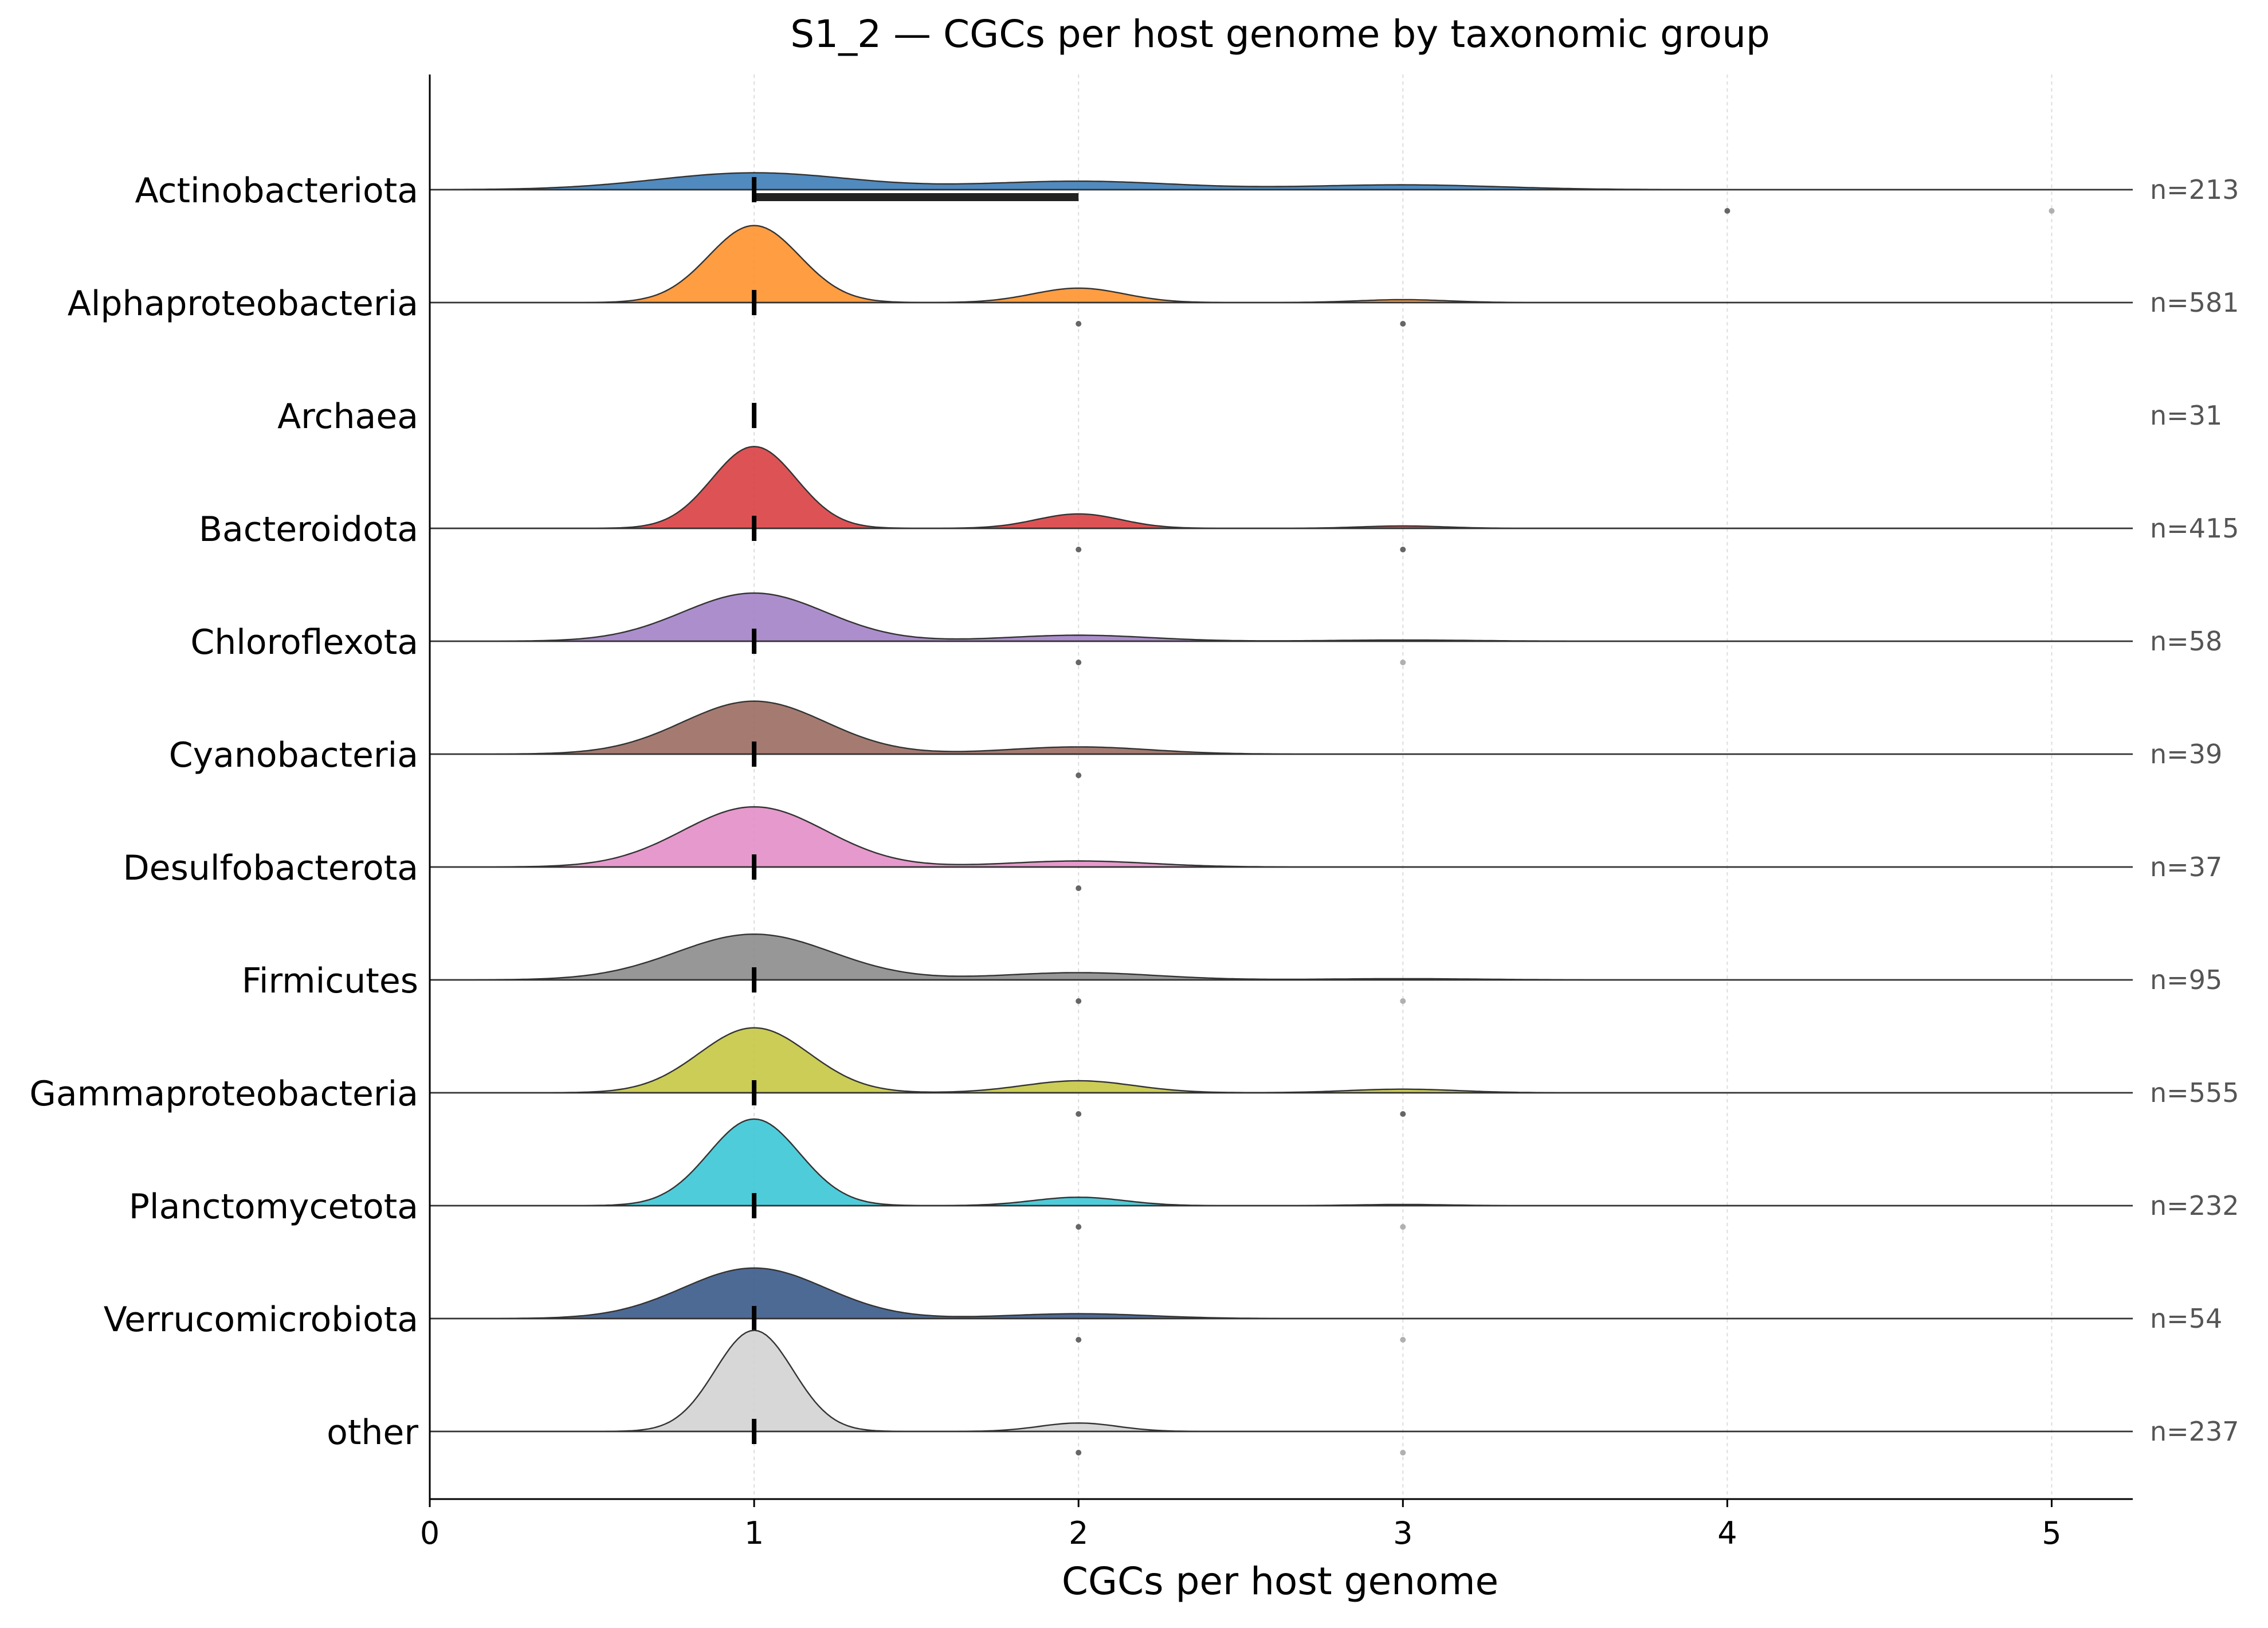 The width and height of the screenshot is (2268, 1628). What do you see at coordinates (2194, 1205) in the screenshot?
I see `sample-size-label: n=232` at bounding box center [2194, 1205].